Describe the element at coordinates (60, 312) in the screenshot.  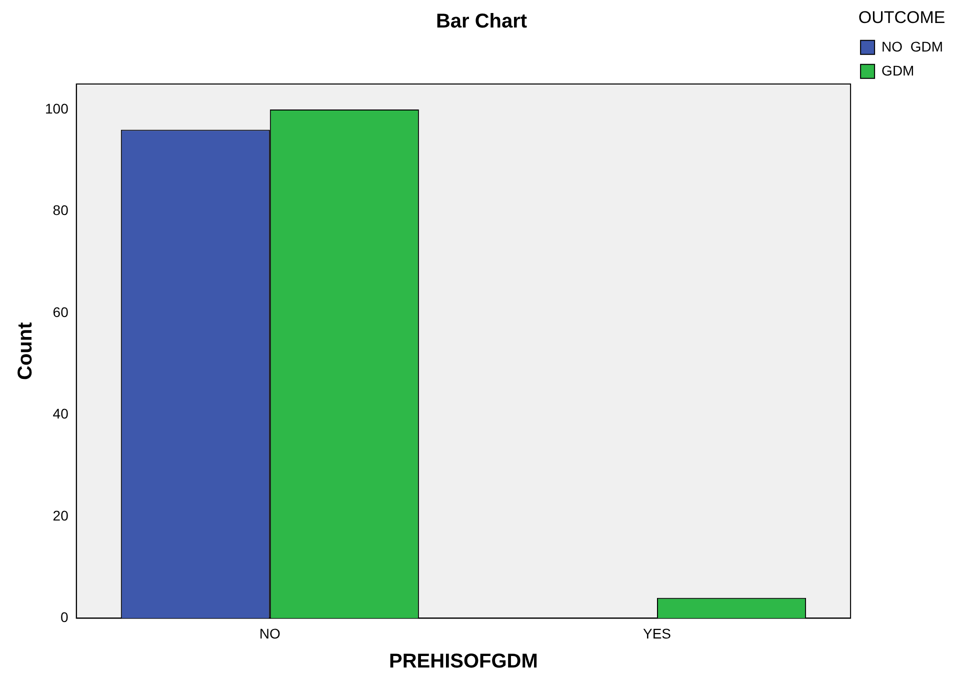
I see `y-tick-label: 60` at that location.